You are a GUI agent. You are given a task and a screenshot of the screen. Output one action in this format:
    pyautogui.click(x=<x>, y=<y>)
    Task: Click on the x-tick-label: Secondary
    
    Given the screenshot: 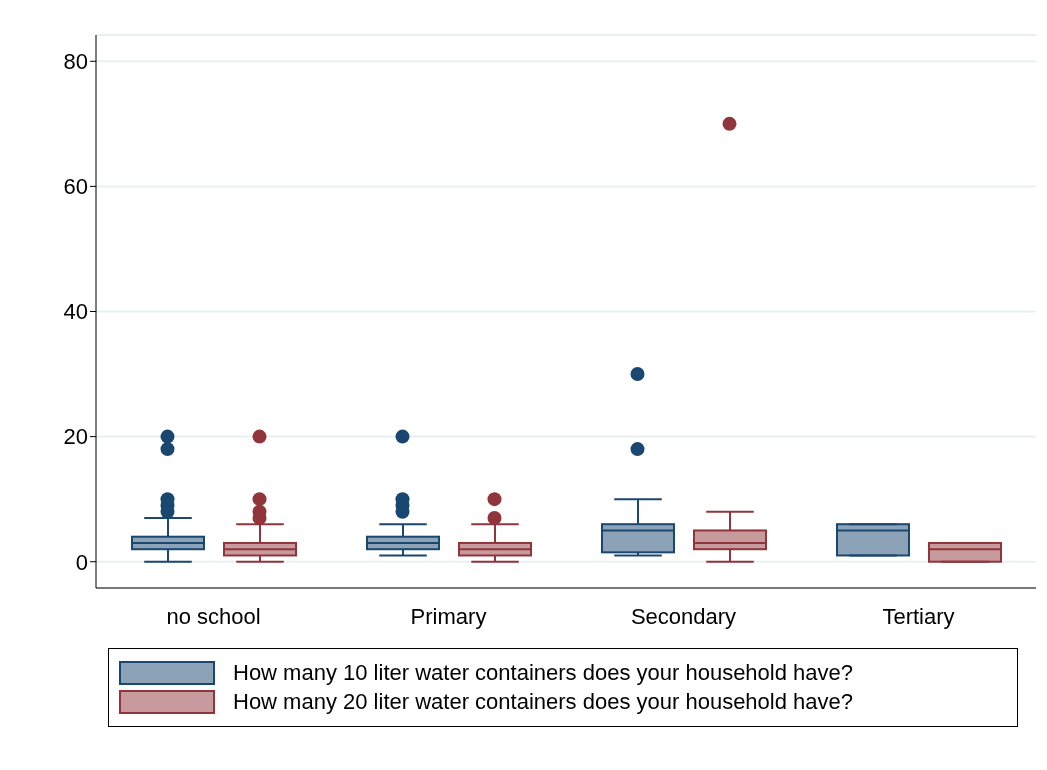 What is the action you would take?
    pyautogui.click(x=683, y=616)
    